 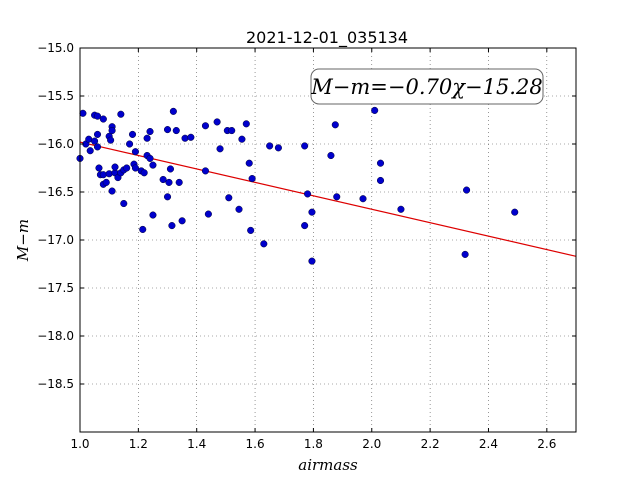 I want to click on y-tick-label: −16.0, so click(x=55, y=144).